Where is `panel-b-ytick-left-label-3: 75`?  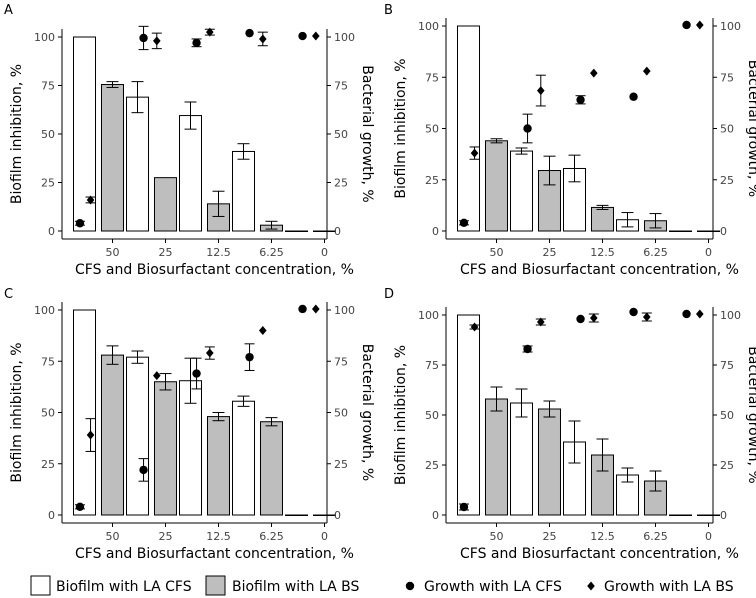
panel-b-ytick-left-label-3: 75 is located at coordinates (432, 77).